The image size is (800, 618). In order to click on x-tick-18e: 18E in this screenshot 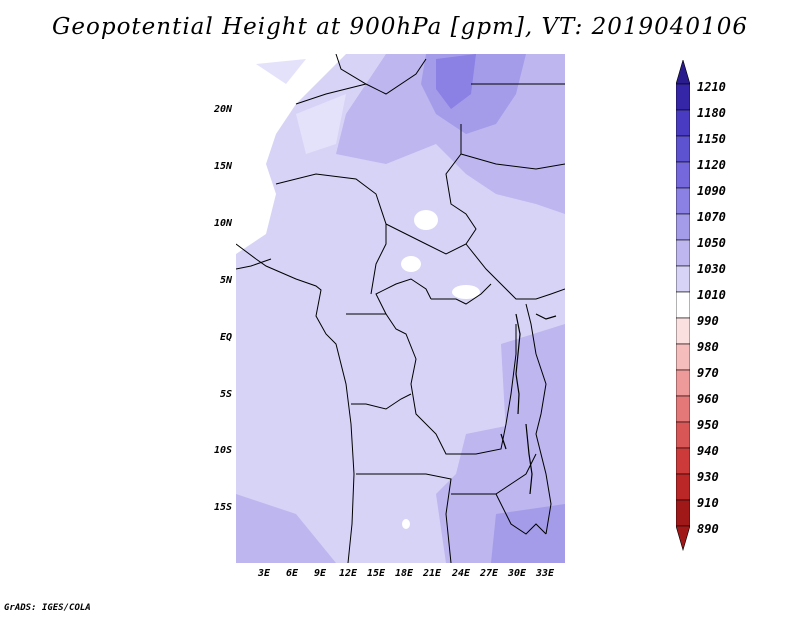, I will do `click(404, 573)`.